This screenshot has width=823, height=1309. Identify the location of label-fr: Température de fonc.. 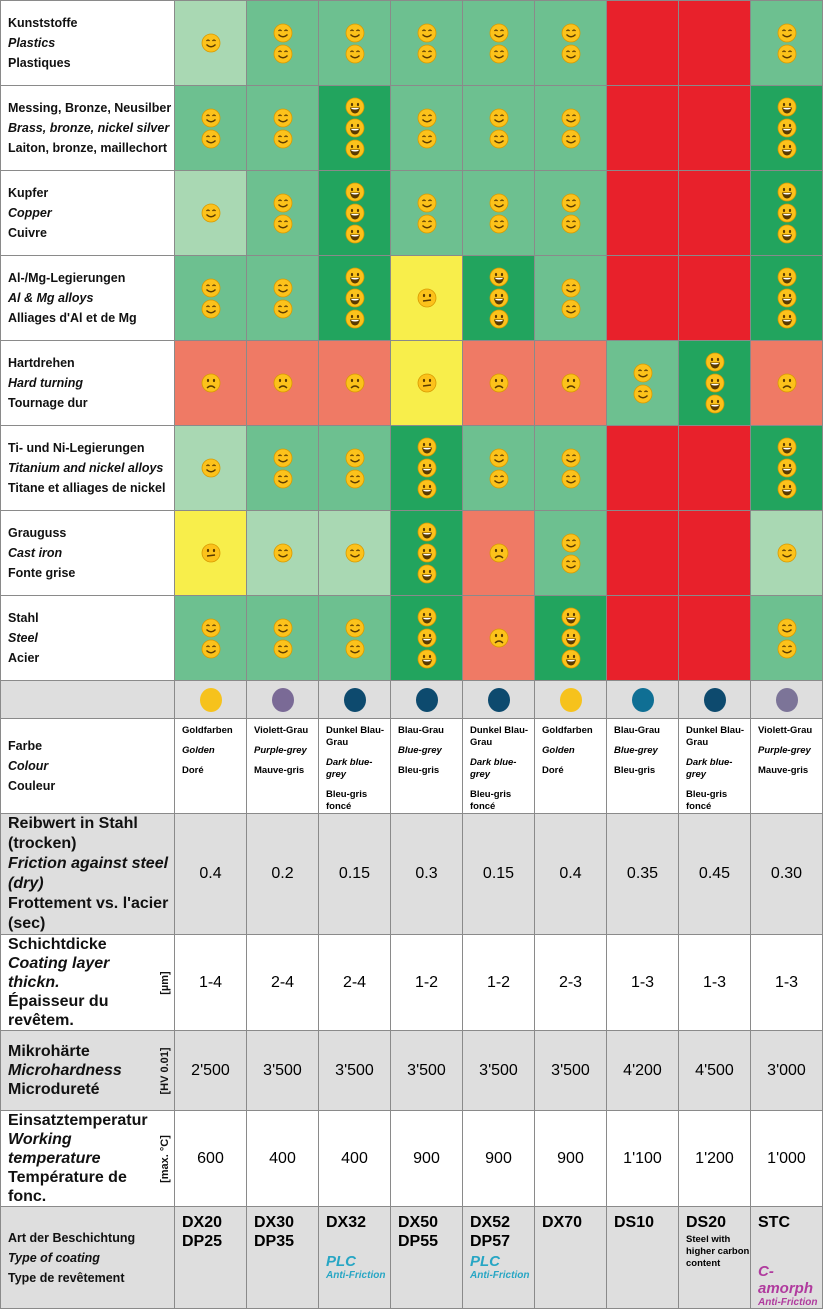
(67, 1187).